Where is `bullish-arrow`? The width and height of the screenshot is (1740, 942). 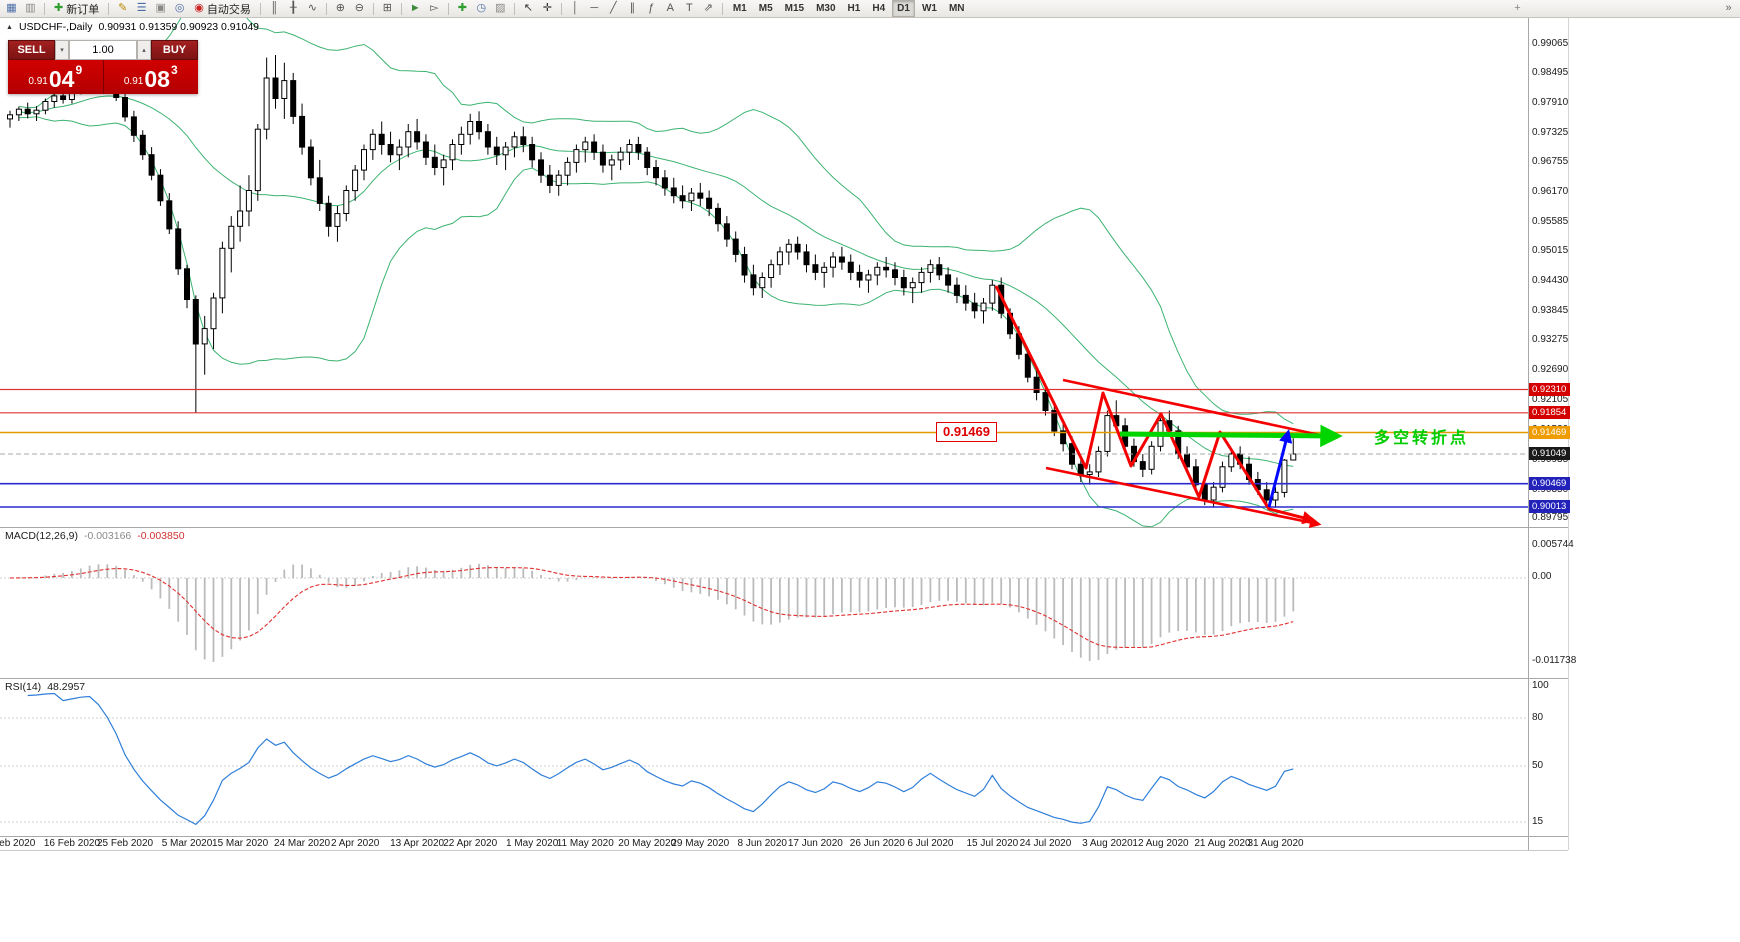 bullish-arrow is located at coordinates (1280, 468).